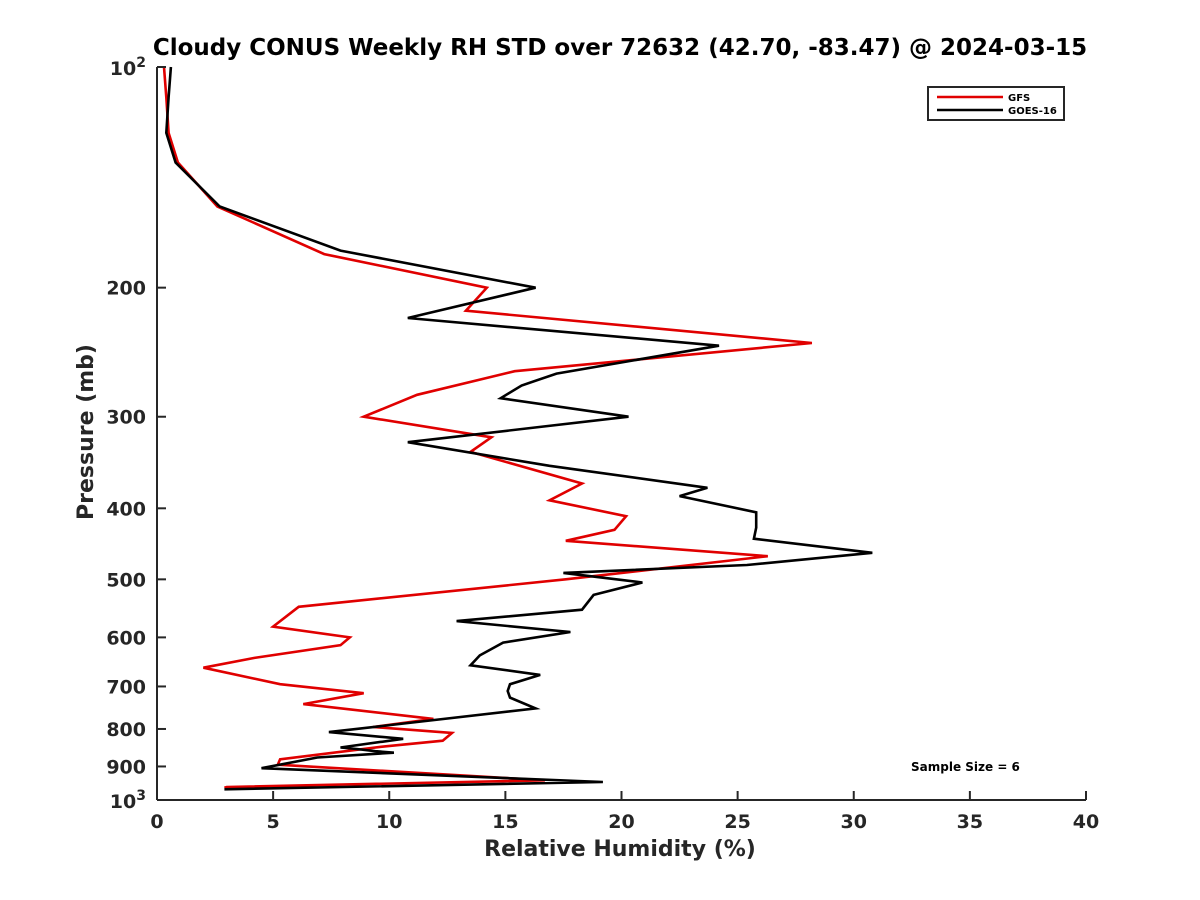  I want to click on y-tick-label: 700, so click(126, 687).